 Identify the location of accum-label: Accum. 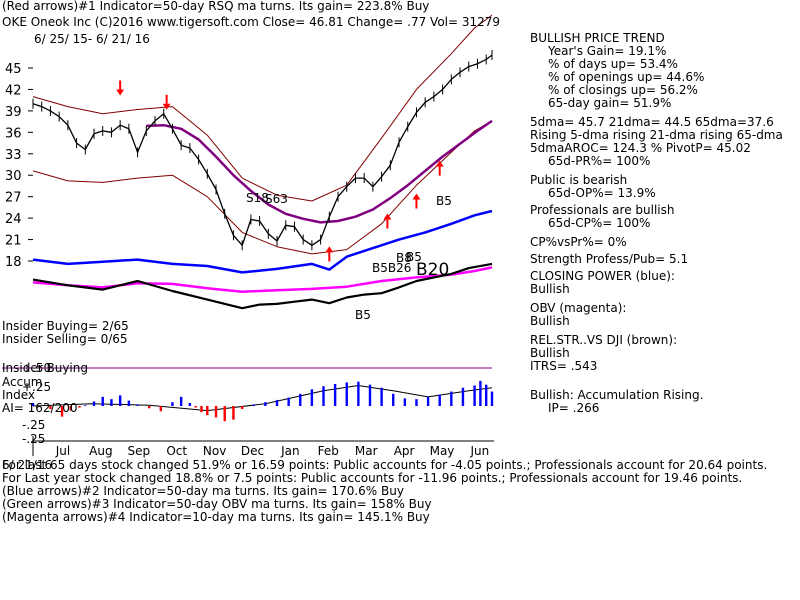
(22, 382).